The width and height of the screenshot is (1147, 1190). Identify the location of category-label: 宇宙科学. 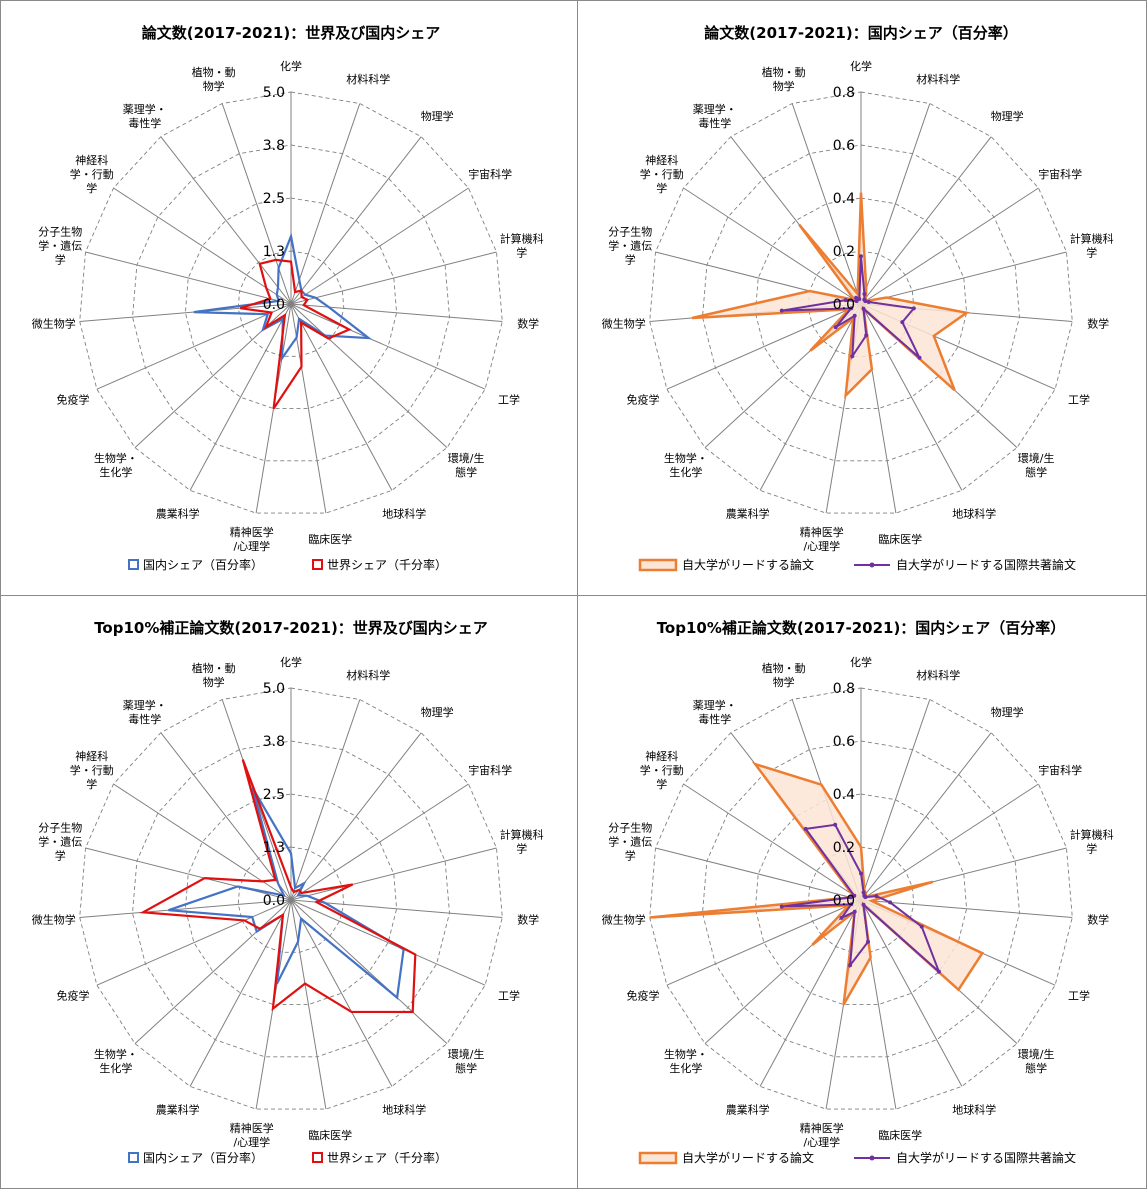
(1060, 770).